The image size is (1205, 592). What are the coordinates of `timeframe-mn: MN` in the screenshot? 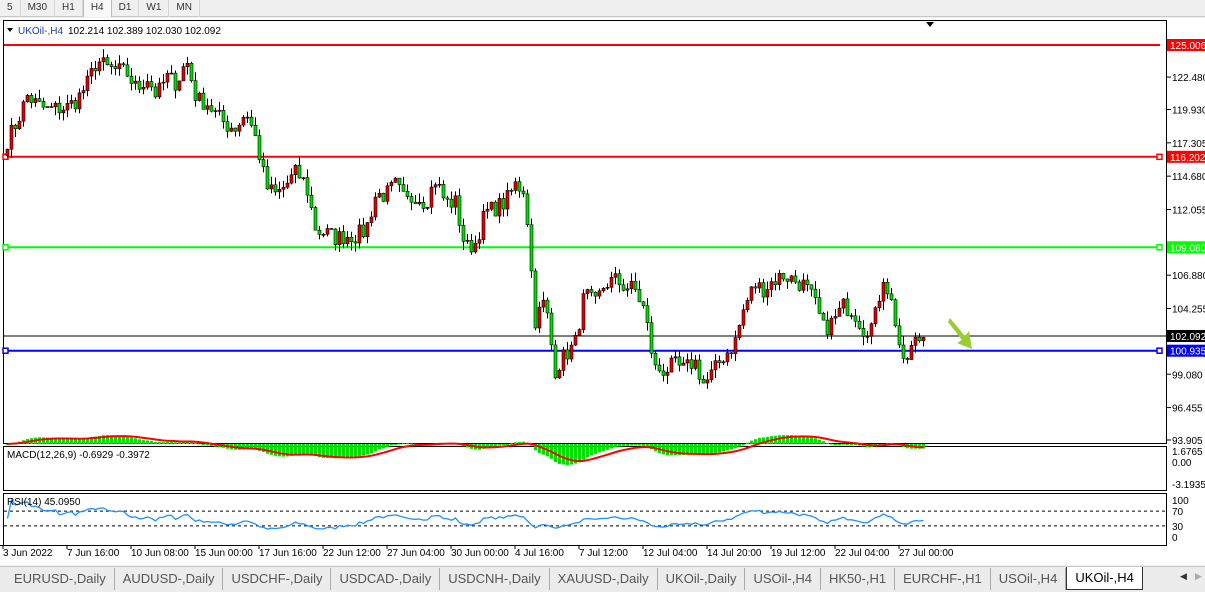 It's located at (184, 8).